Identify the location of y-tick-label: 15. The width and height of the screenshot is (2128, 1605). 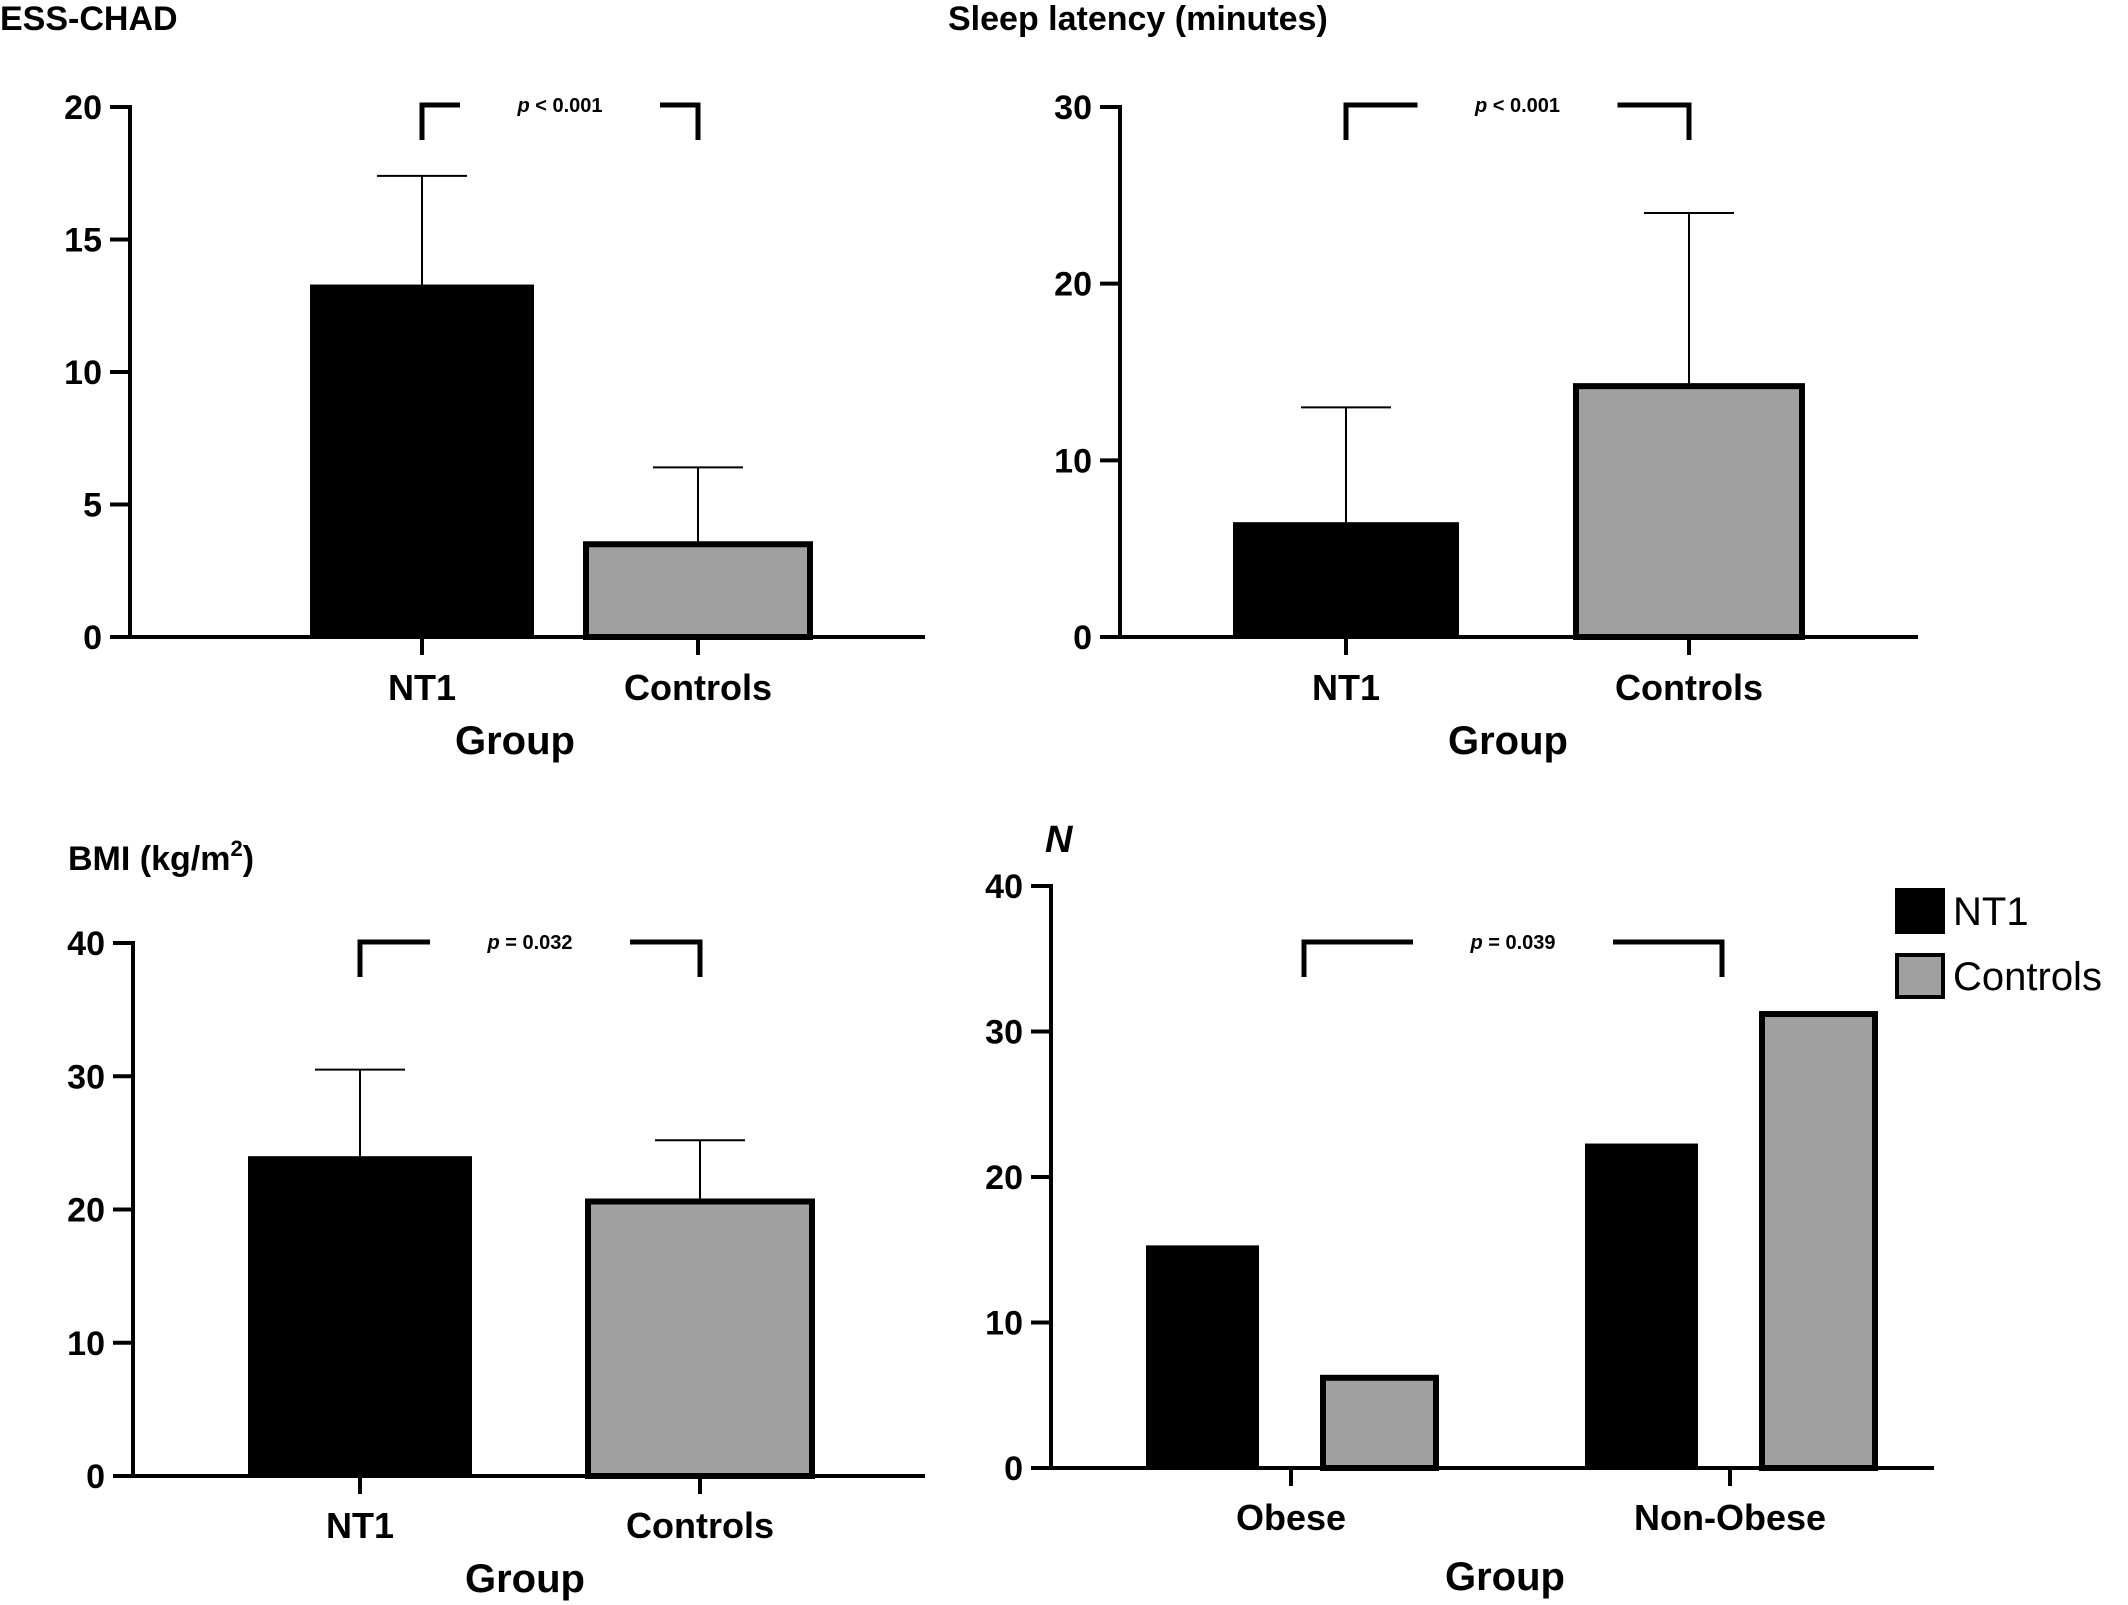
(83, 241).